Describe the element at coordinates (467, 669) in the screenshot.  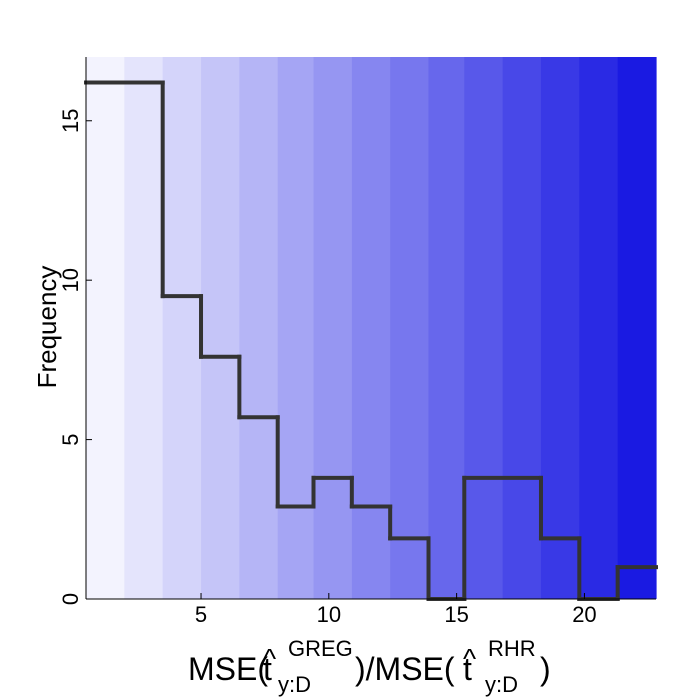
I see `x-label-t-2: t` at that location.